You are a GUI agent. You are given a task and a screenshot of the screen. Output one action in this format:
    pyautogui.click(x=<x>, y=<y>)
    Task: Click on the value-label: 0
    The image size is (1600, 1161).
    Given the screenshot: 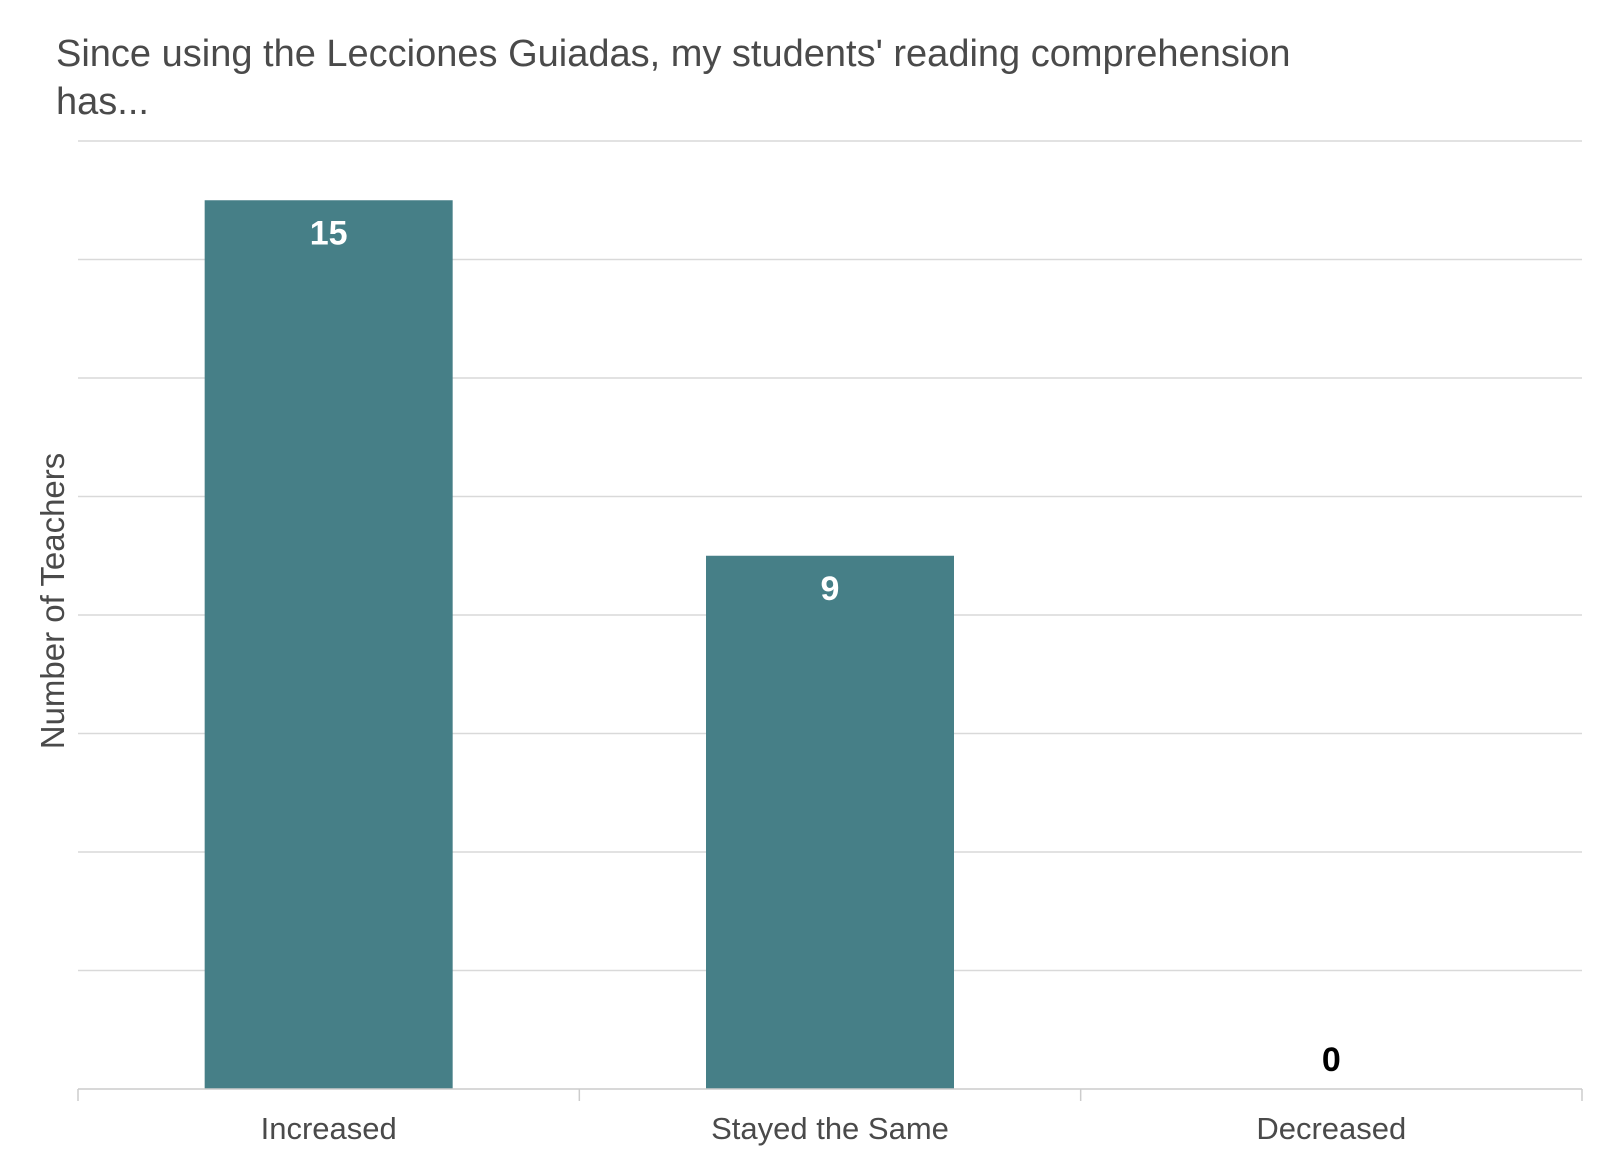 What is the action you would take?
    pyautogui.click(x=1331, y=1060)
    